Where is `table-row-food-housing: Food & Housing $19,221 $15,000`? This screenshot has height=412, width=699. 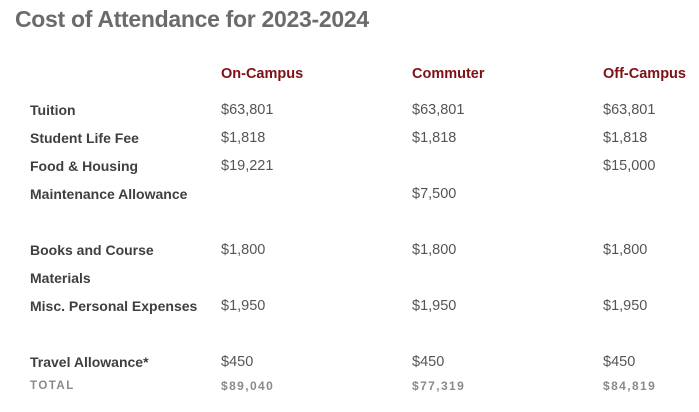
table-row-food-housing: Food & Housing $19,221 $15,000 is located at coordinates (349, 166).